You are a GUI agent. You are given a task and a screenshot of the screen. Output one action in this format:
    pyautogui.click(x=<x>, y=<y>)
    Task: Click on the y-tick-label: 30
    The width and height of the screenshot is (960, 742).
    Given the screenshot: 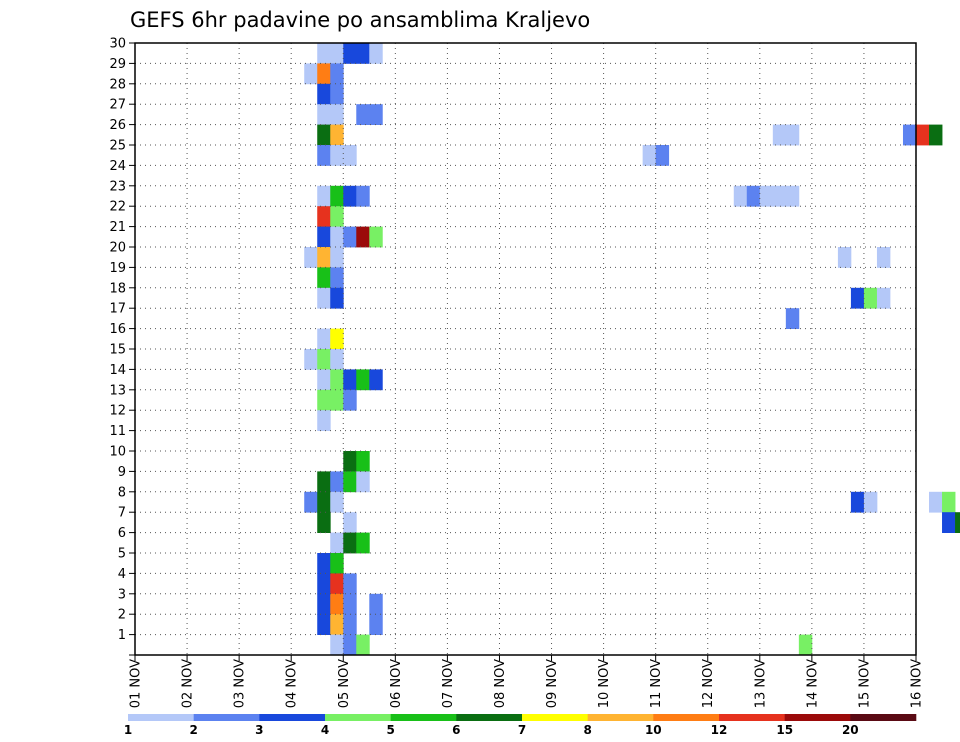 What is the action you would take?
    pyautogui.click(x=117, y=44)
    